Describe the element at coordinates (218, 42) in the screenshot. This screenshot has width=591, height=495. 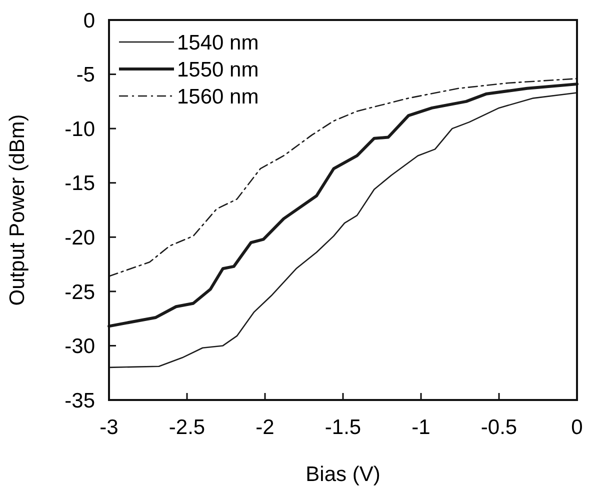
I see `legend-label: 1540 nm` at that location.